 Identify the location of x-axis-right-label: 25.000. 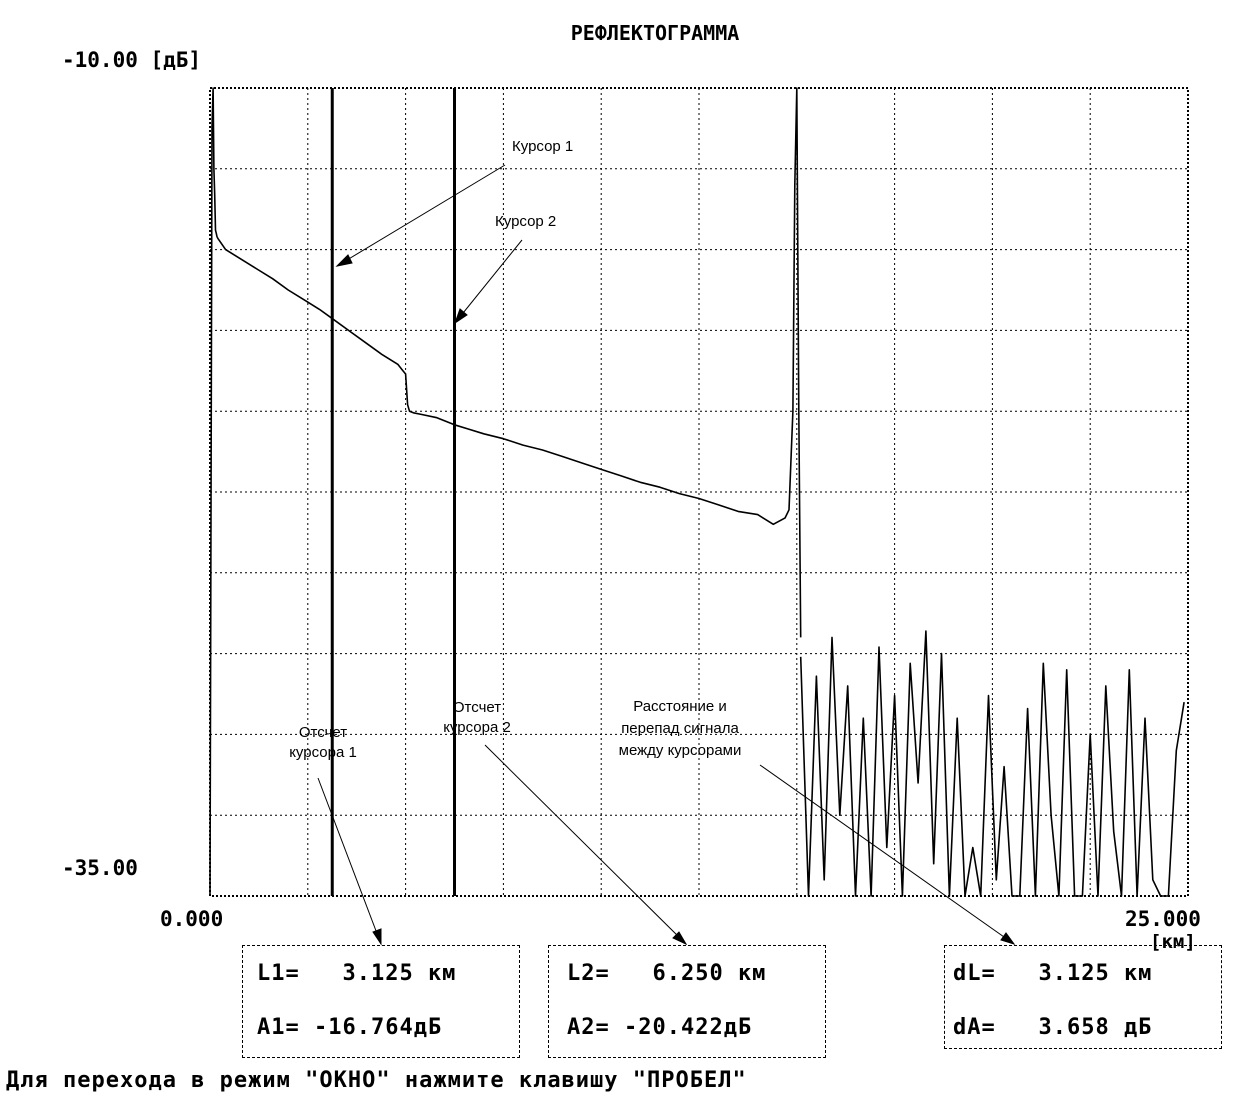
(1163, 919).